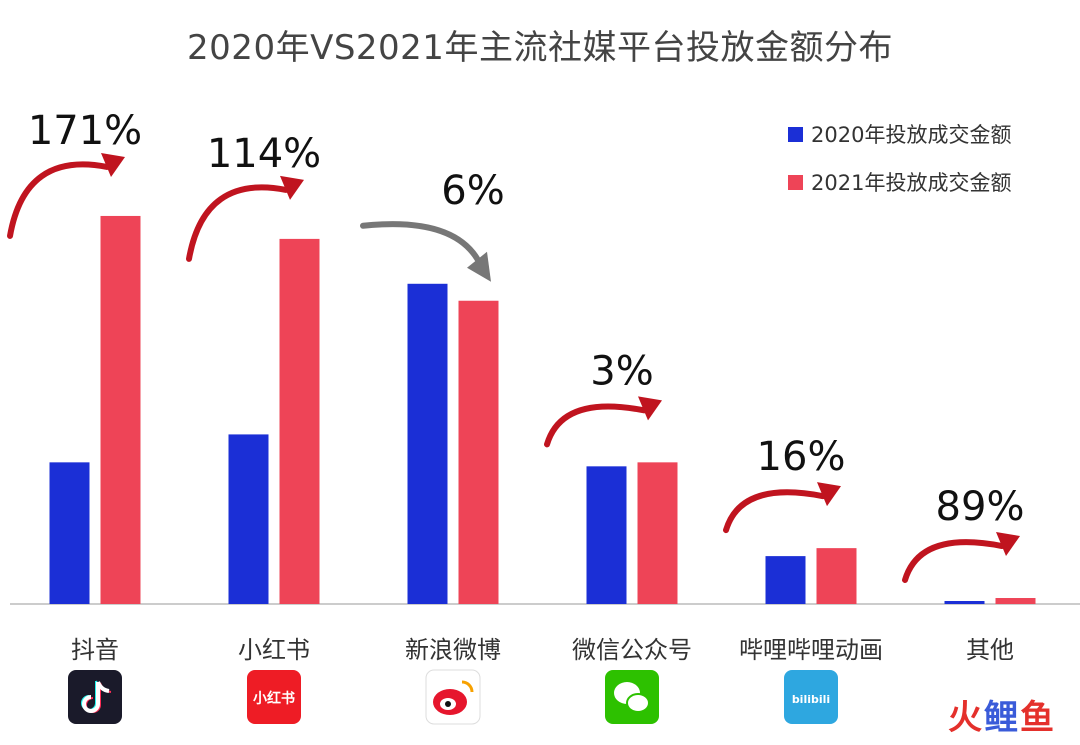 The height and width of the screenshot is (745, 1080). What do you see at coordinates (911, 135) in the screenshot?
I see `legend-label-2020: 2020年投放成交金额` at bounding box center [911, 135].